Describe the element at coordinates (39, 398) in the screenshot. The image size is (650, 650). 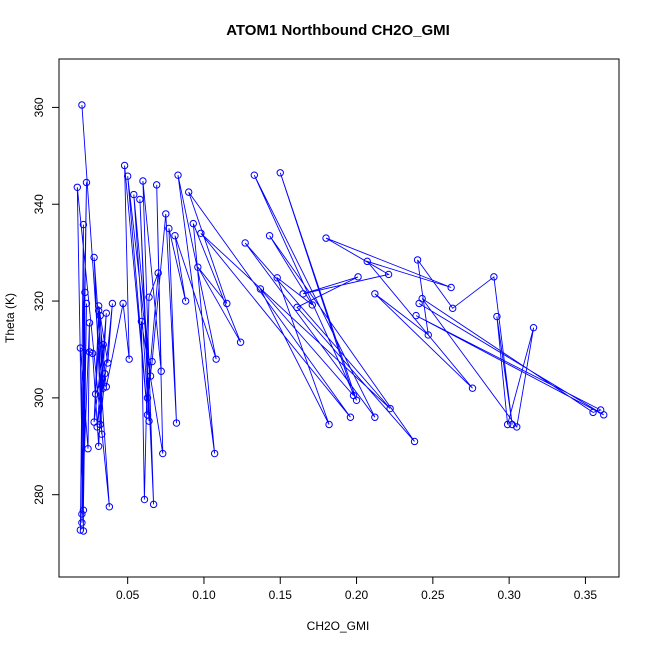
I see `y-tick-label: 300` at that location.